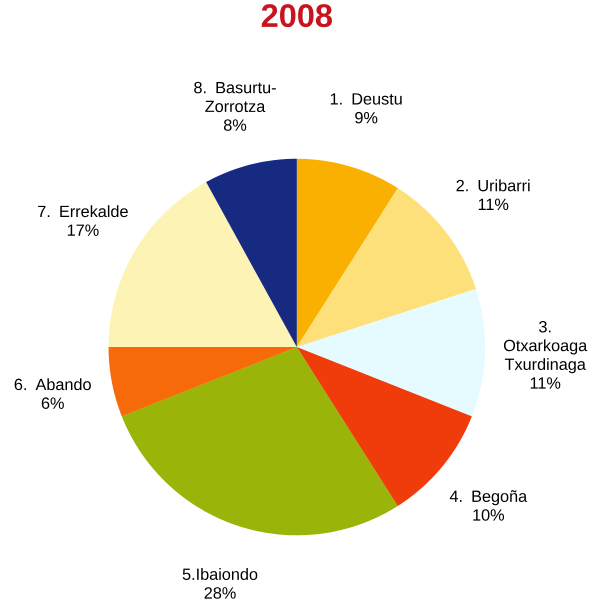 The image size is (598, 600). Describe the element at coordinates (366, 118) in the screenshot. I see `data-label: 9%` at that location.